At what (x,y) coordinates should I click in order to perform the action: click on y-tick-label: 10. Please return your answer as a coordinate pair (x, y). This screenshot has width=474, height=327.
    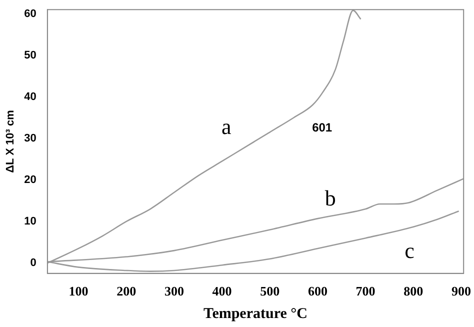
    Looking at the image, I should click on (30, 222).